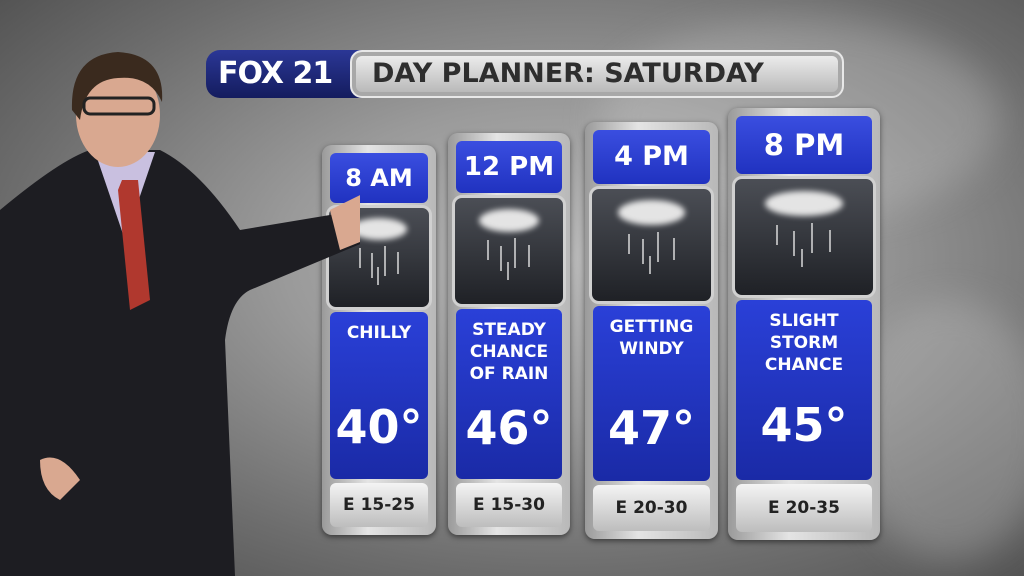  Describe the element at coordinates (286, 74) in the screenshot. I see `station-logo: FOX 21` at that location.